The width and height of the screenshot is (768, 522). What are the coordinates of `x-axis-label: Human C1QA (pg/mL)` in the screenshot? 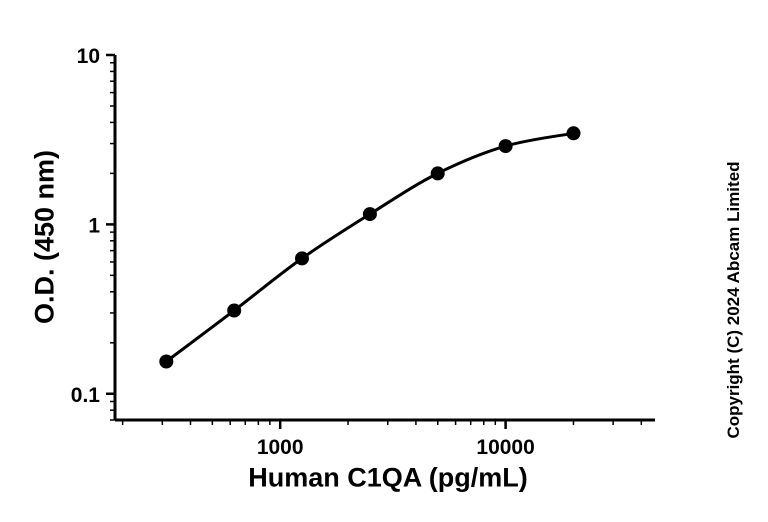 It's located at (388, 477).